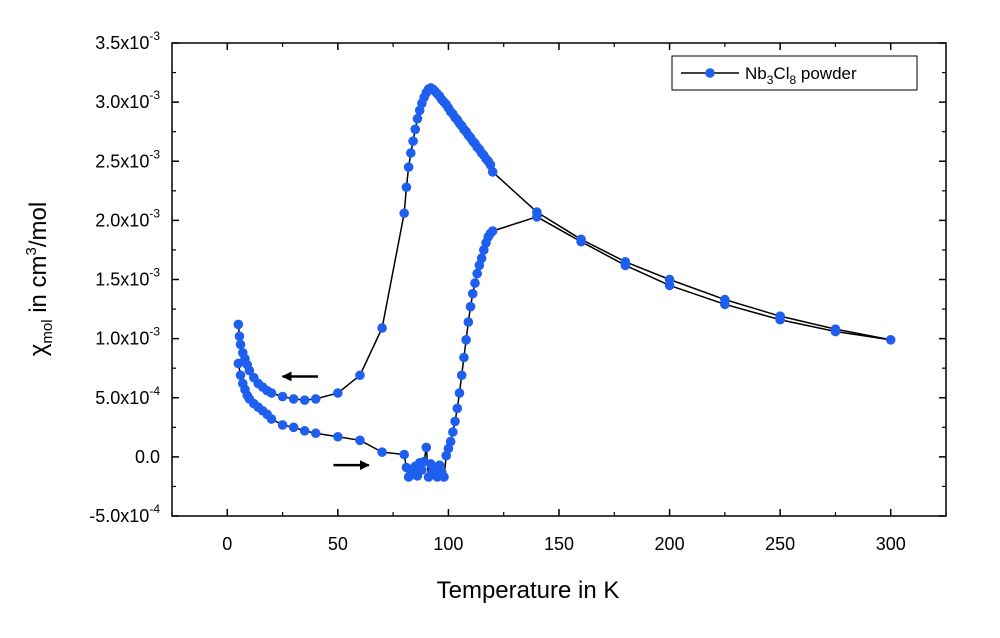 This screenshot has height=638, width=1000. What do you see at coordinates (47, 331) in the screenshot?
I see `y-axis-title-sub: mol` at bounding box center [47, 331].